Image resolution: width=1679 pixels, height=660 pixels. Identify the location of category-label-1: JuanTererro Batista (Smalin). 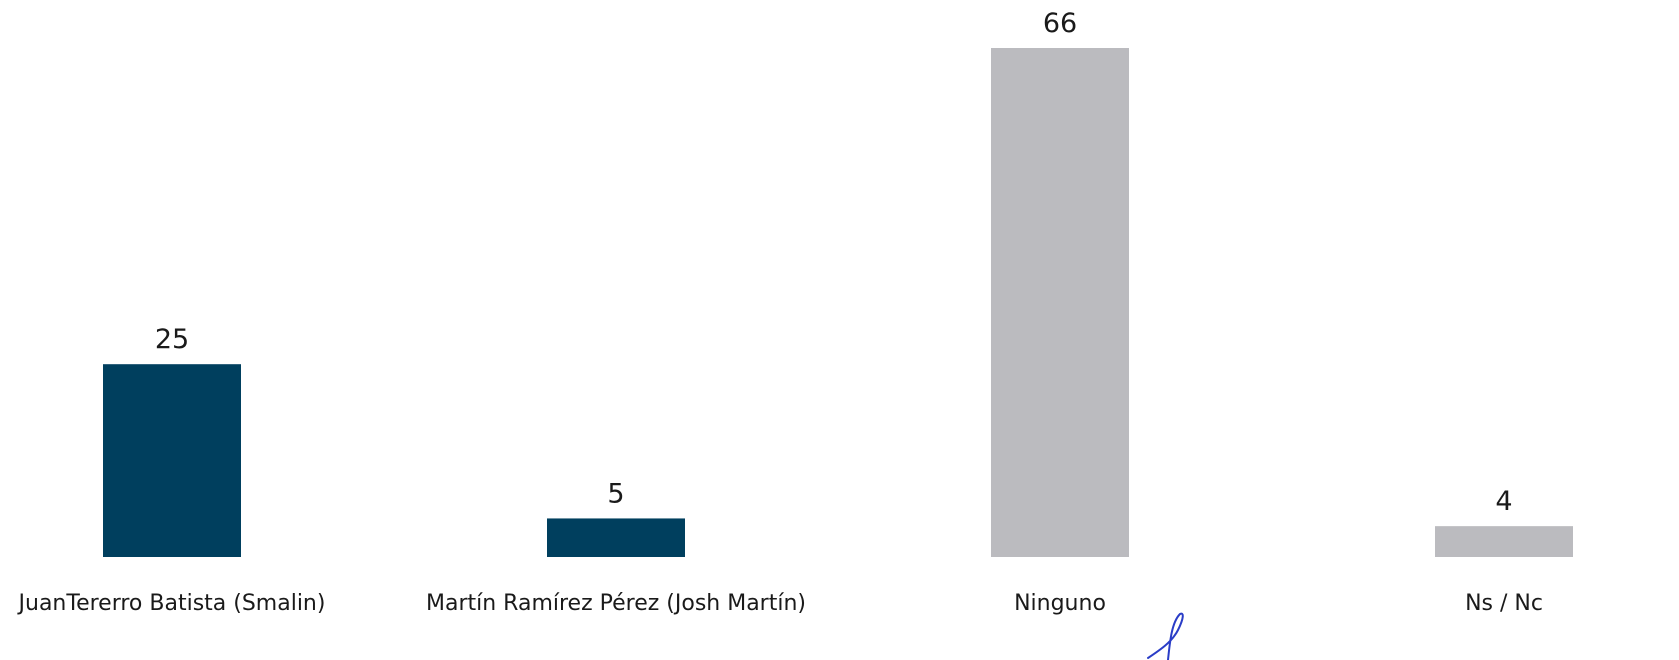
(171, 603).